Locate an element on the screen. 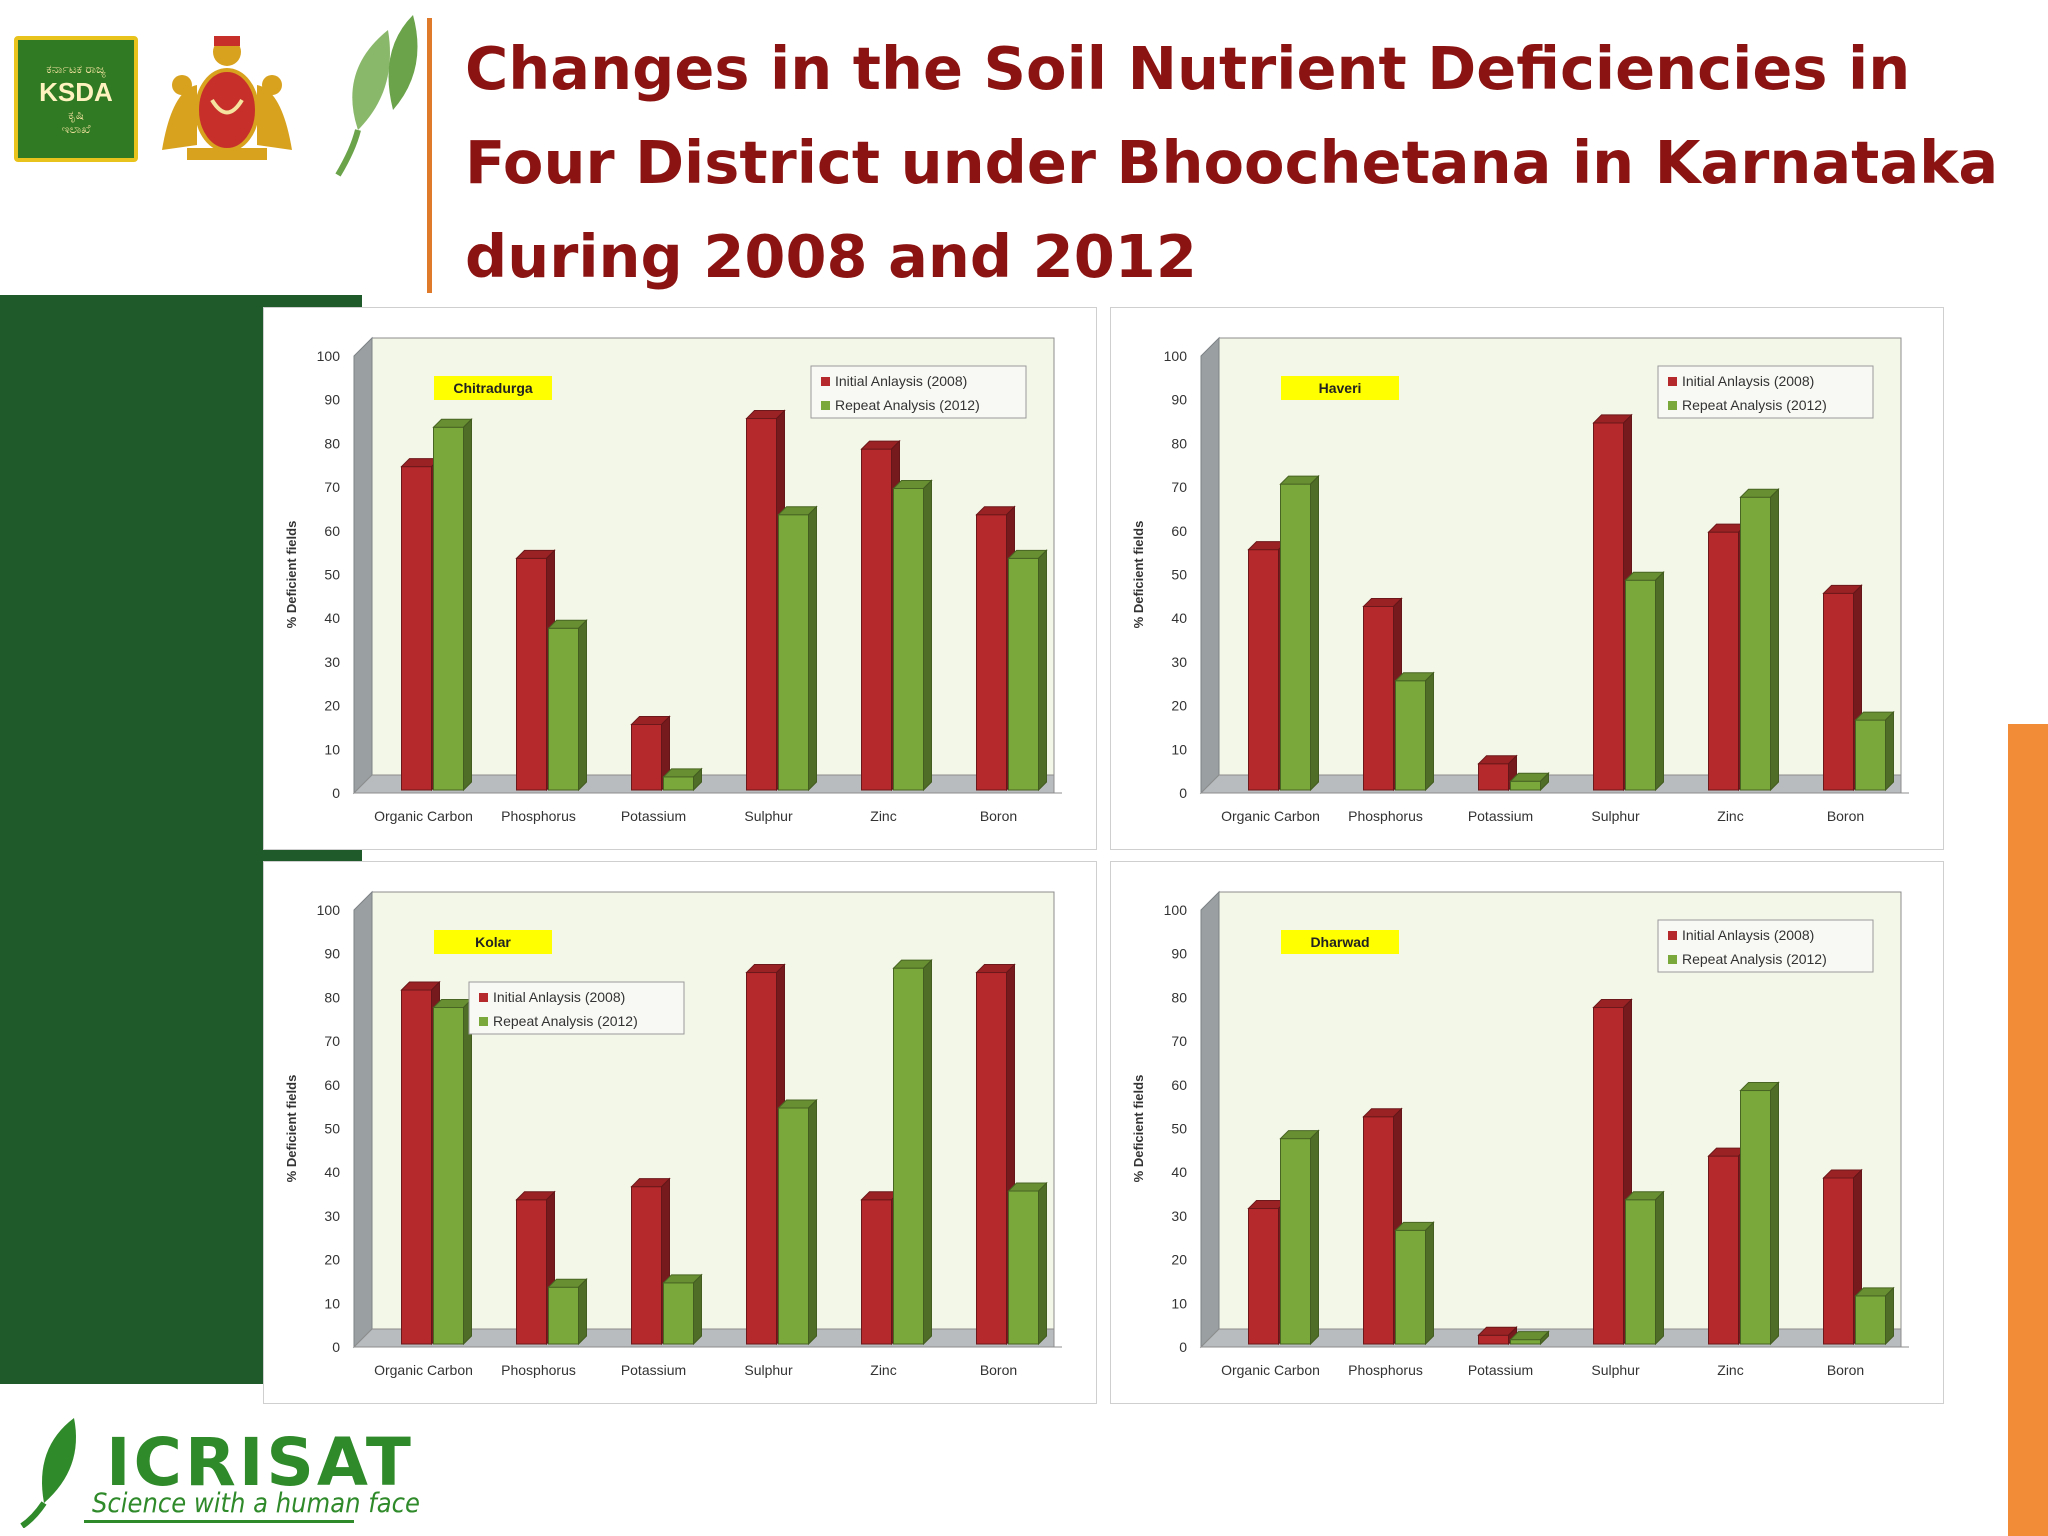  y-tick-label: 90 is located at coordinates (1179, 954).